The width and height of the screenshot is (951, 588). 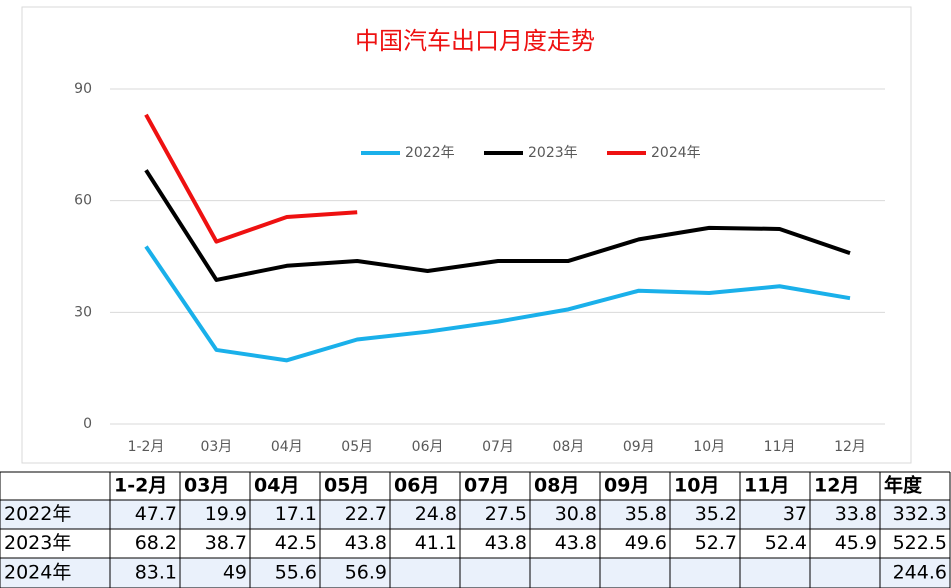 I want to click on table-header: 03月, so click(x=206, y=486).